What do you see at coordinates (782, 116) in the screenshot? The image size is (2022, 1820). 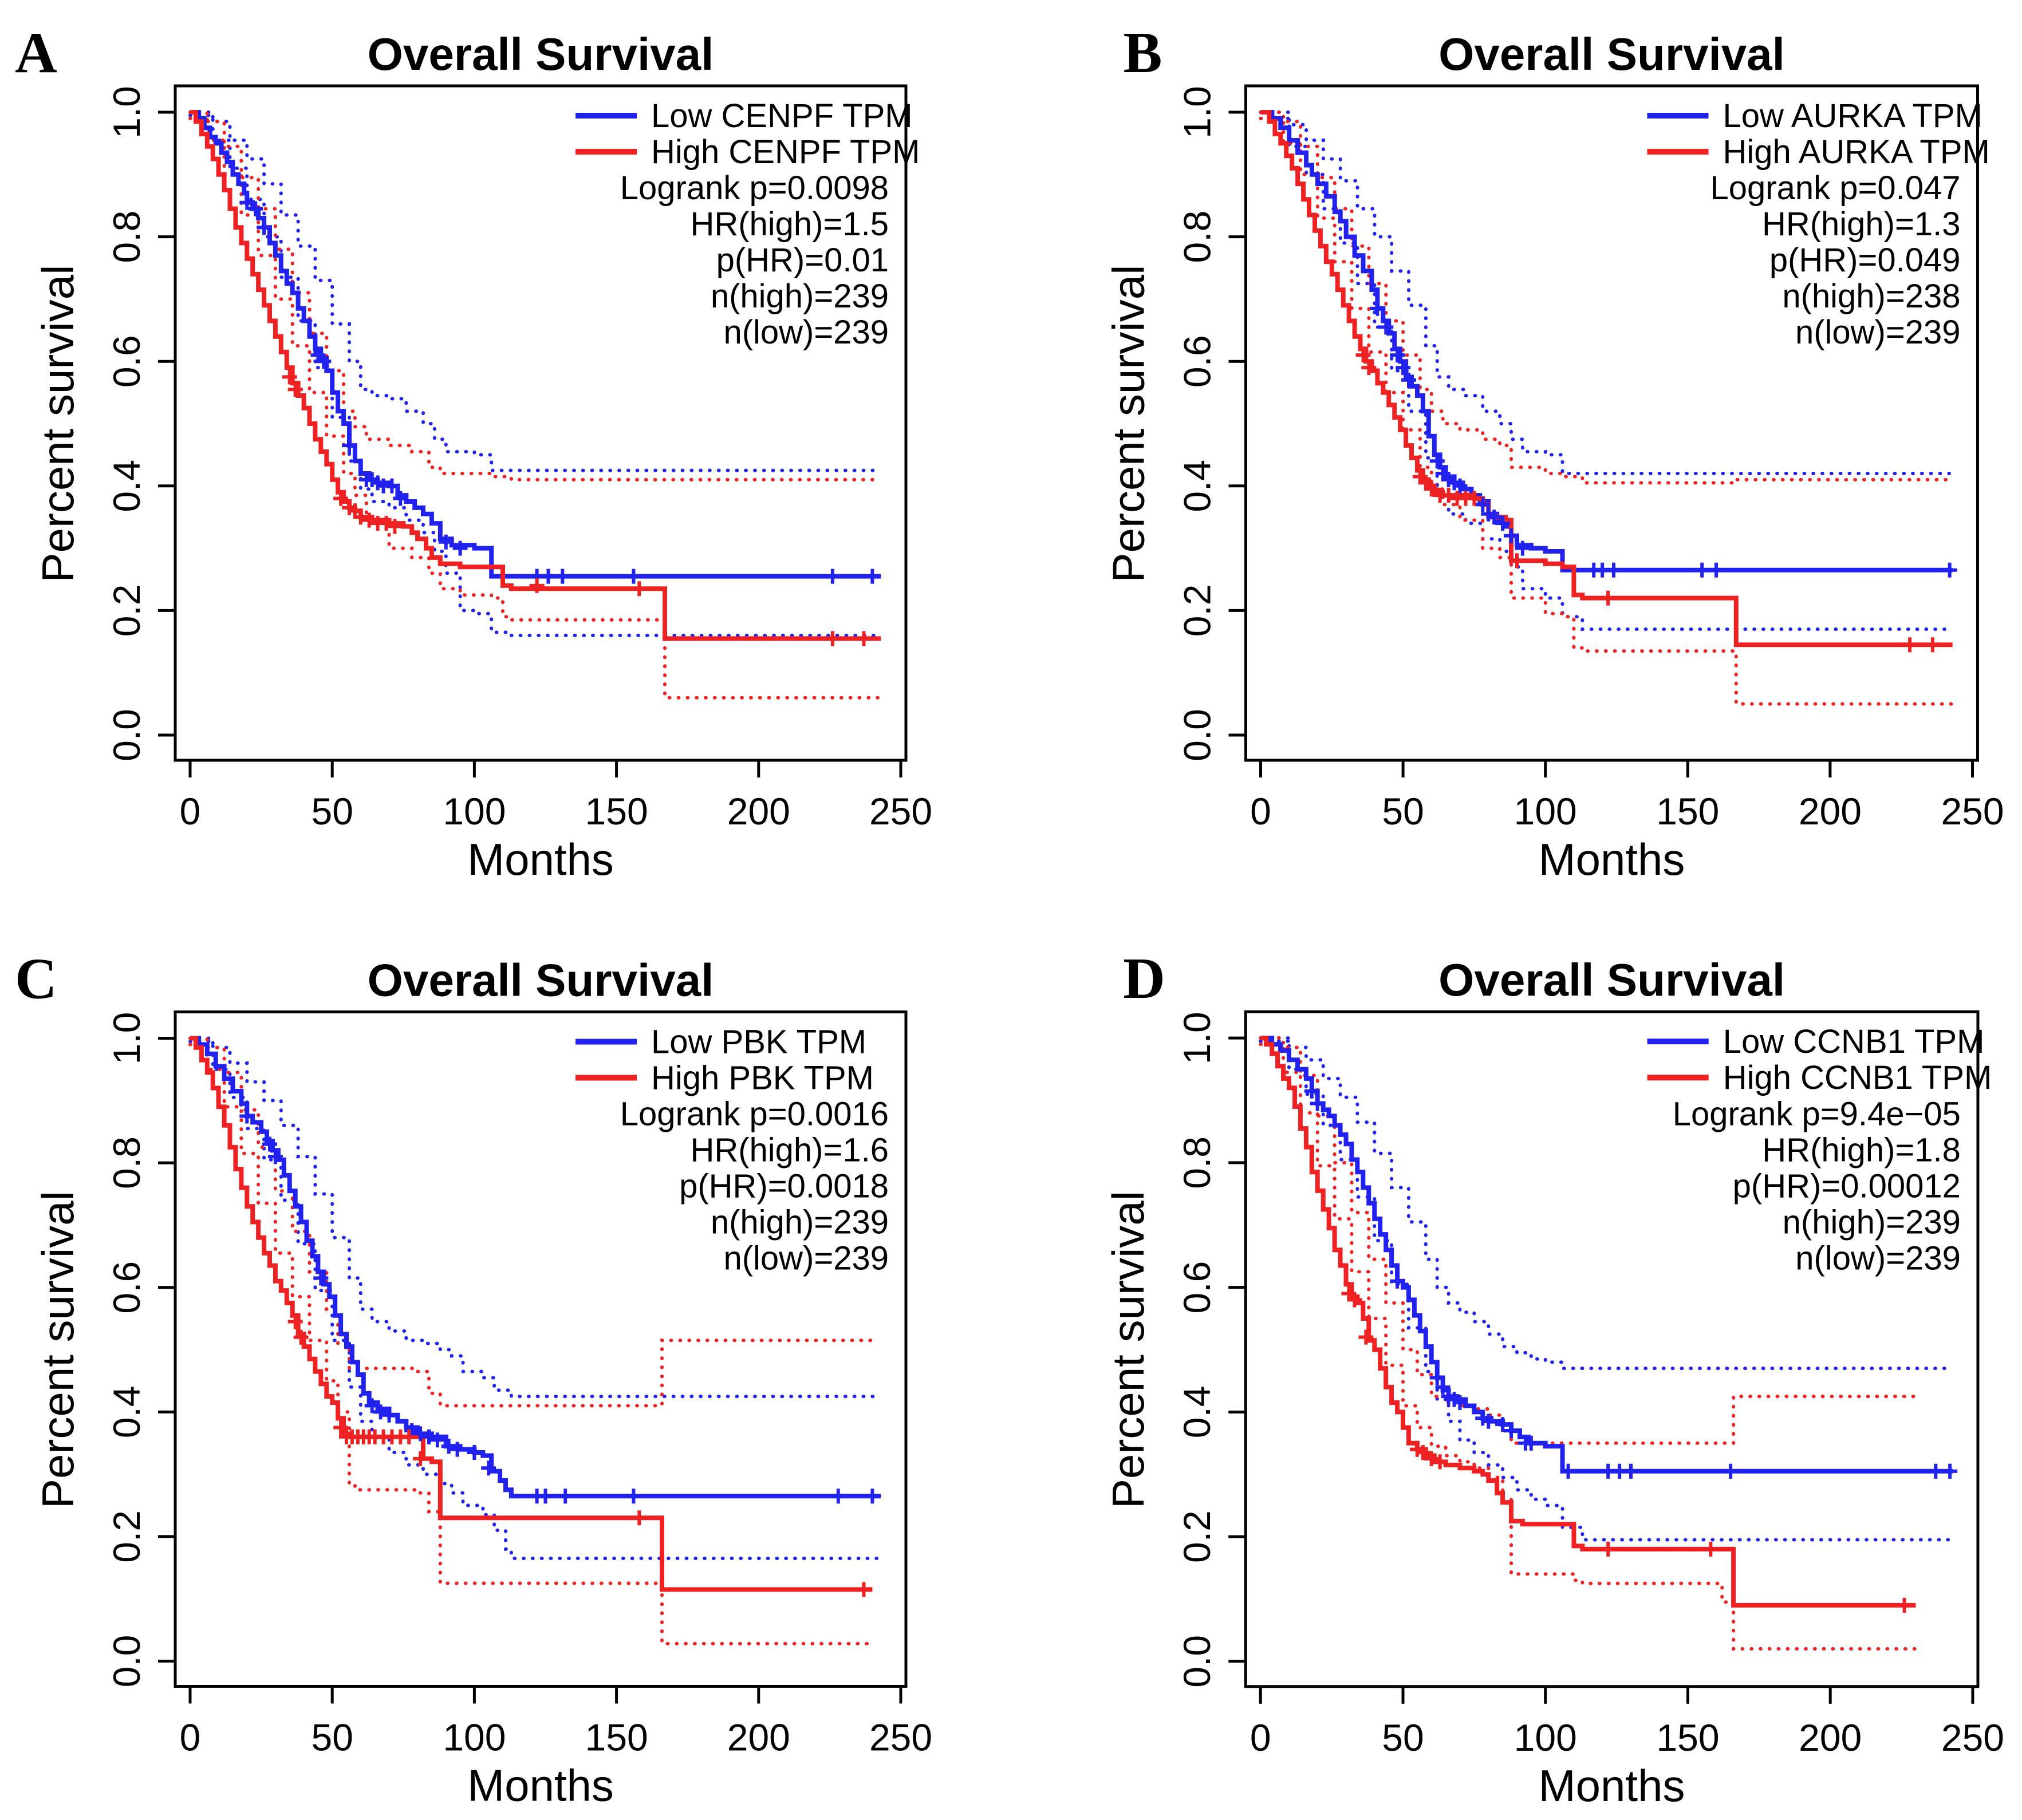 I see `legend-label-low: Low CENPF TPM` at bounding box center [782, 116].